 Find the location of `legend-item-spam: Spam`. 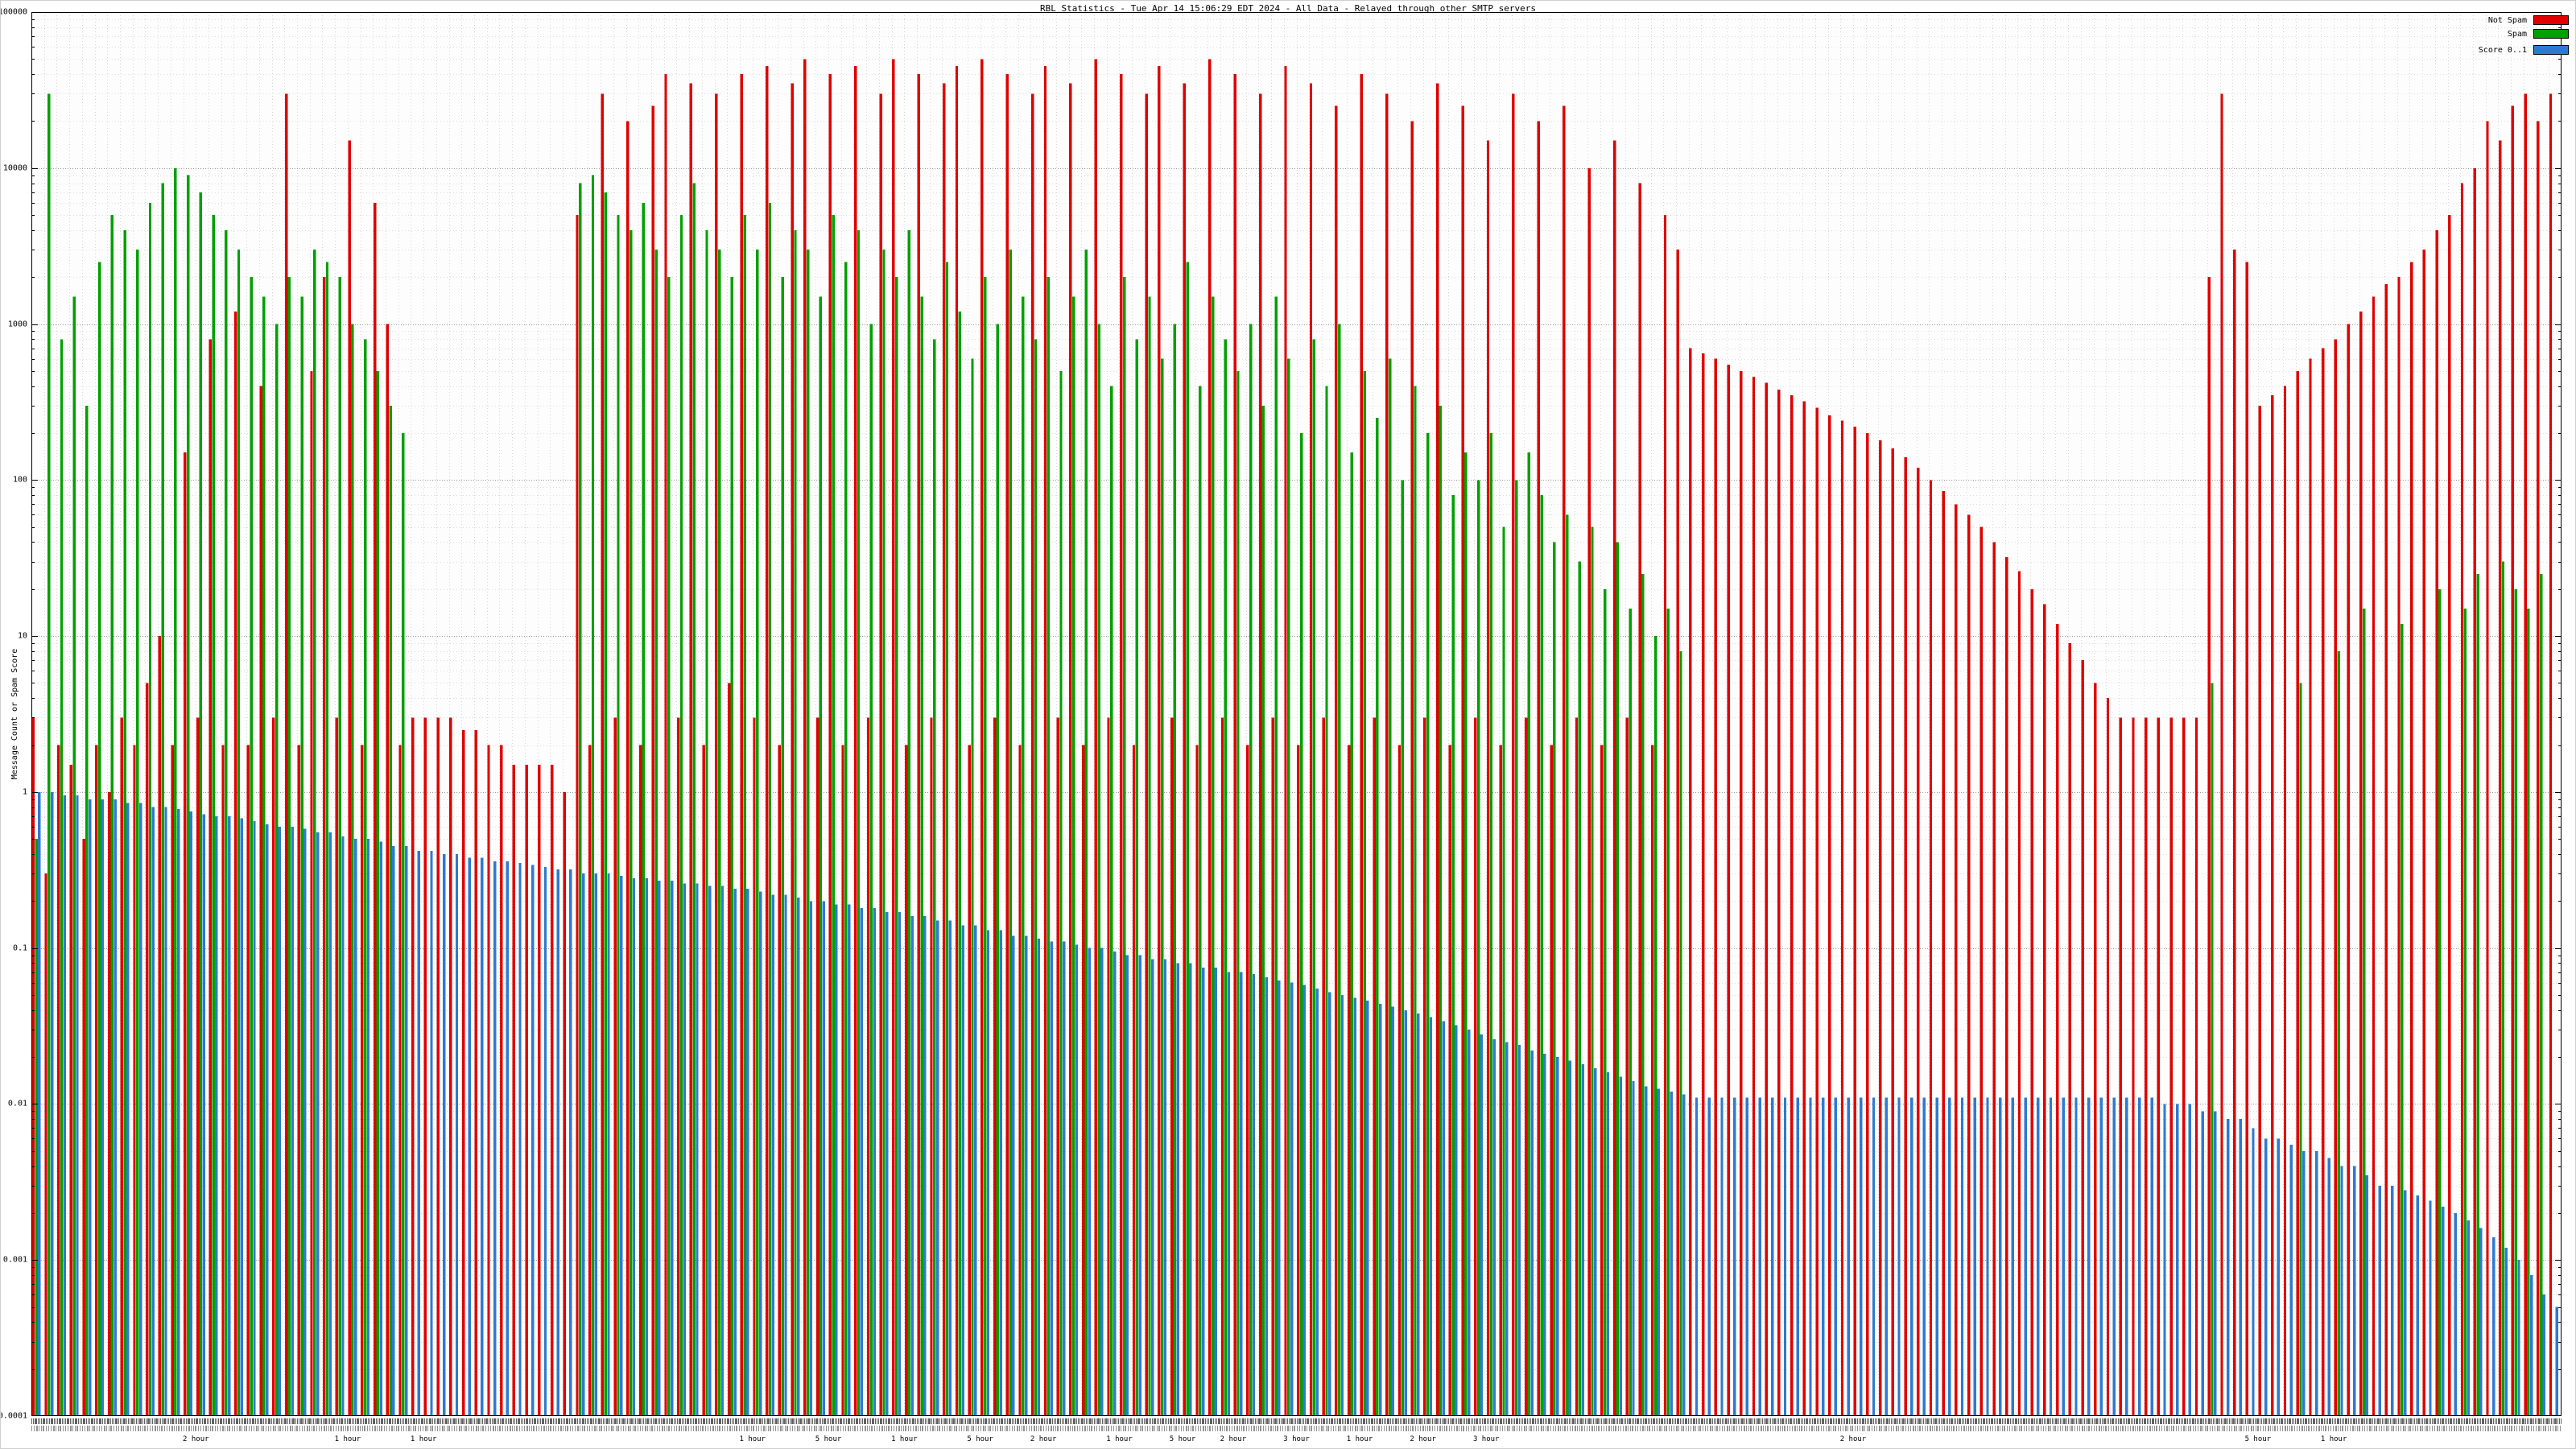

legend-item-spam: Spam is located at coordinates (2524, 34).